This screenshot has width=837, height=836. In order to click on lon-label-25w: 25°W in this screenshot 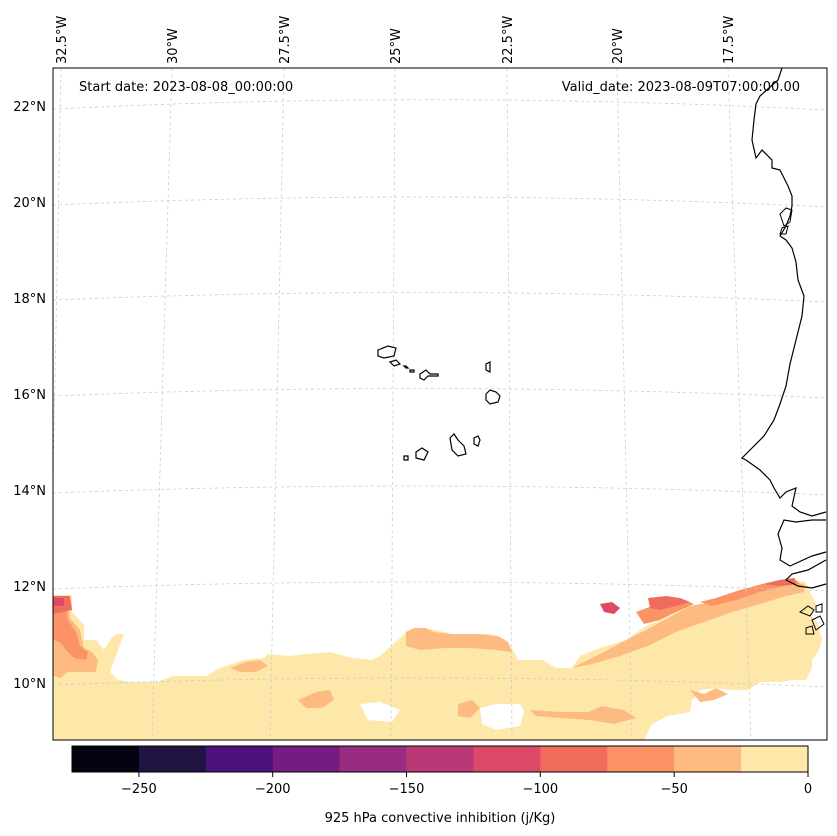, I will do `click(396, 46)`.